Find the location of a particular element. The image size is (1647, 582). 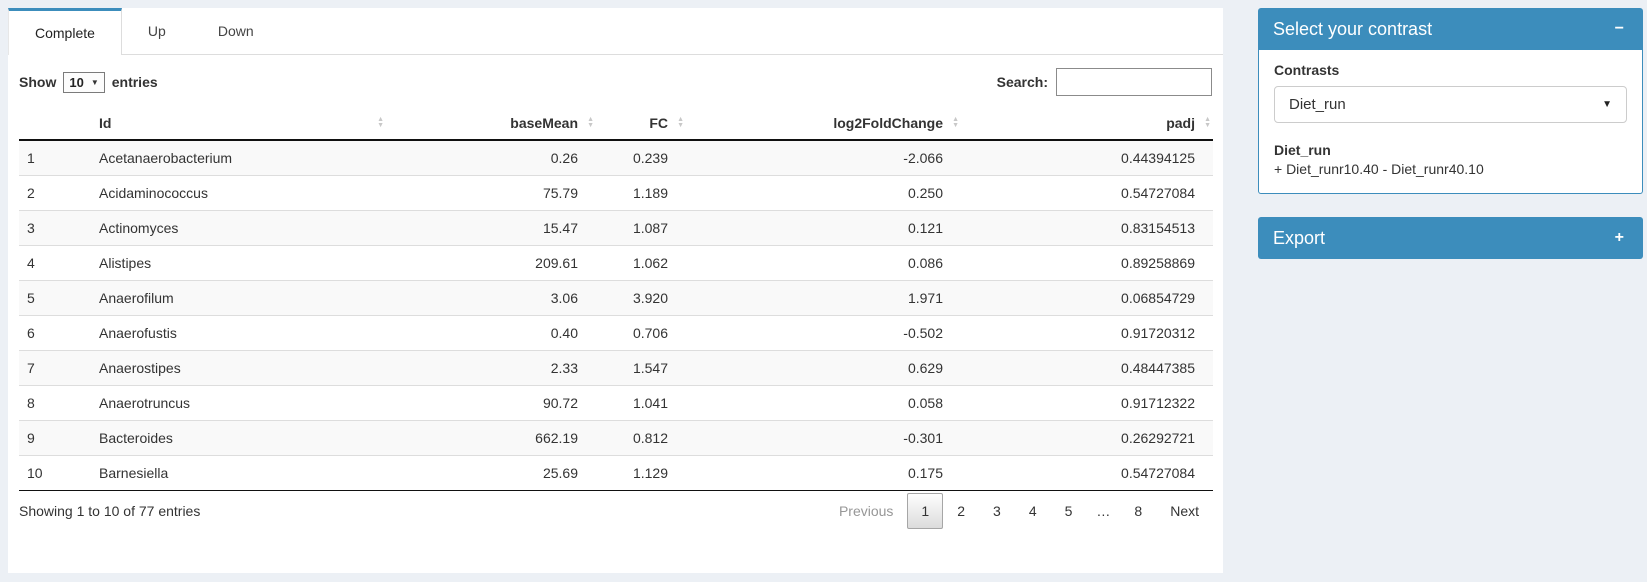

cell-fc: 1.041 is located at coordinates (641, 403).